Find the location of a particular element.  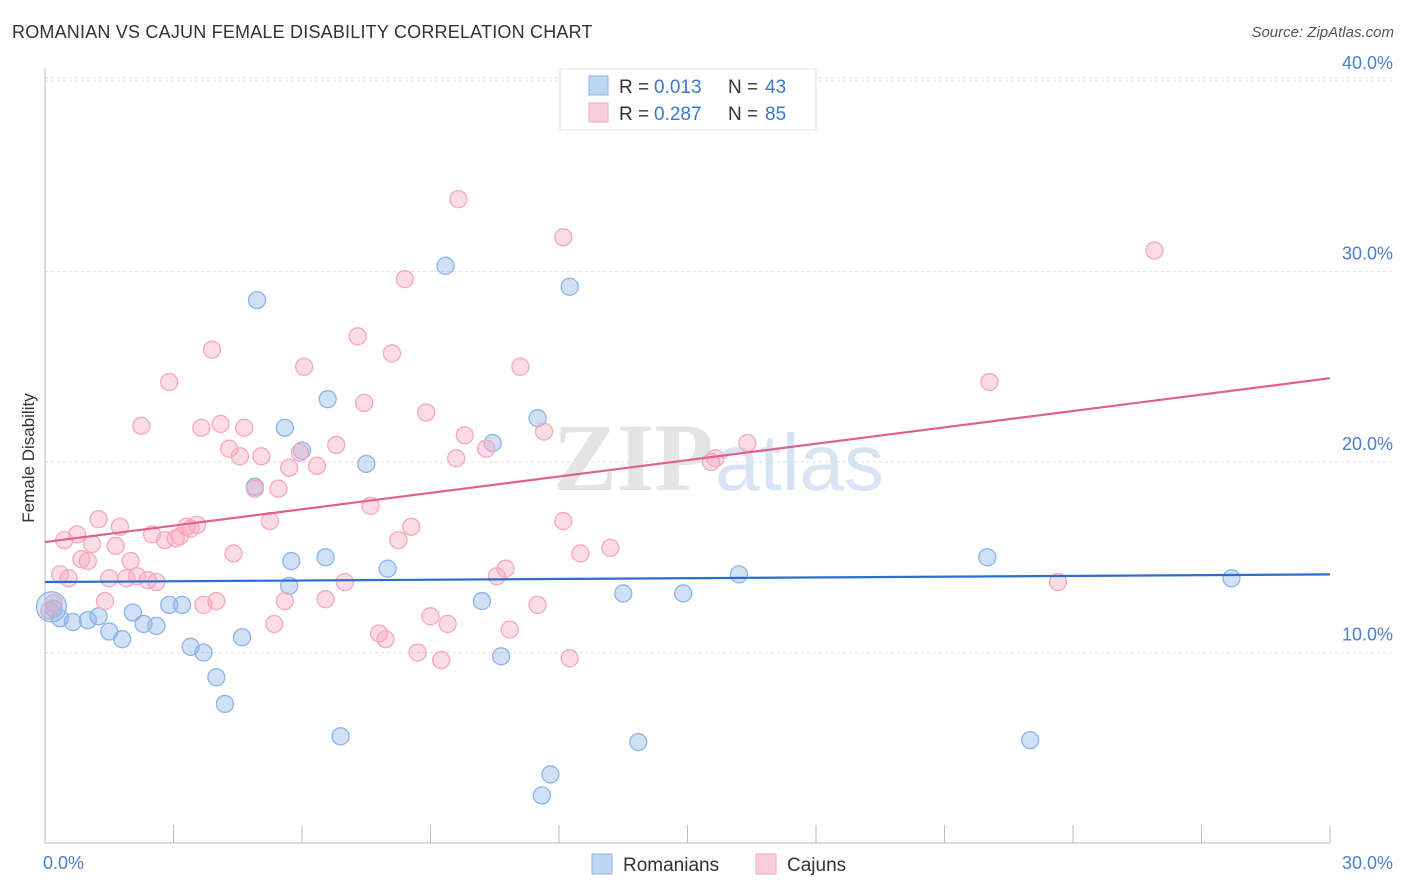

watermark-atlas: atlas is located at coordinates (799, 462).